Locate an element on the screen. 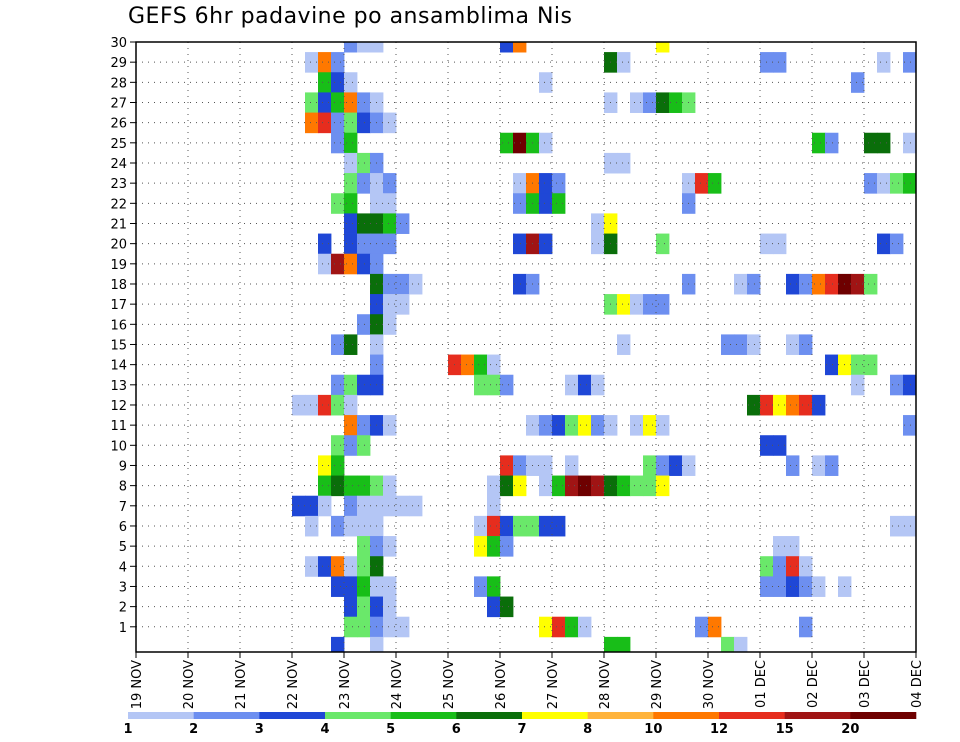 This screenshot has width=960, height=742. x-tick-label: 30 NOV is located at coordinates (709, 684).